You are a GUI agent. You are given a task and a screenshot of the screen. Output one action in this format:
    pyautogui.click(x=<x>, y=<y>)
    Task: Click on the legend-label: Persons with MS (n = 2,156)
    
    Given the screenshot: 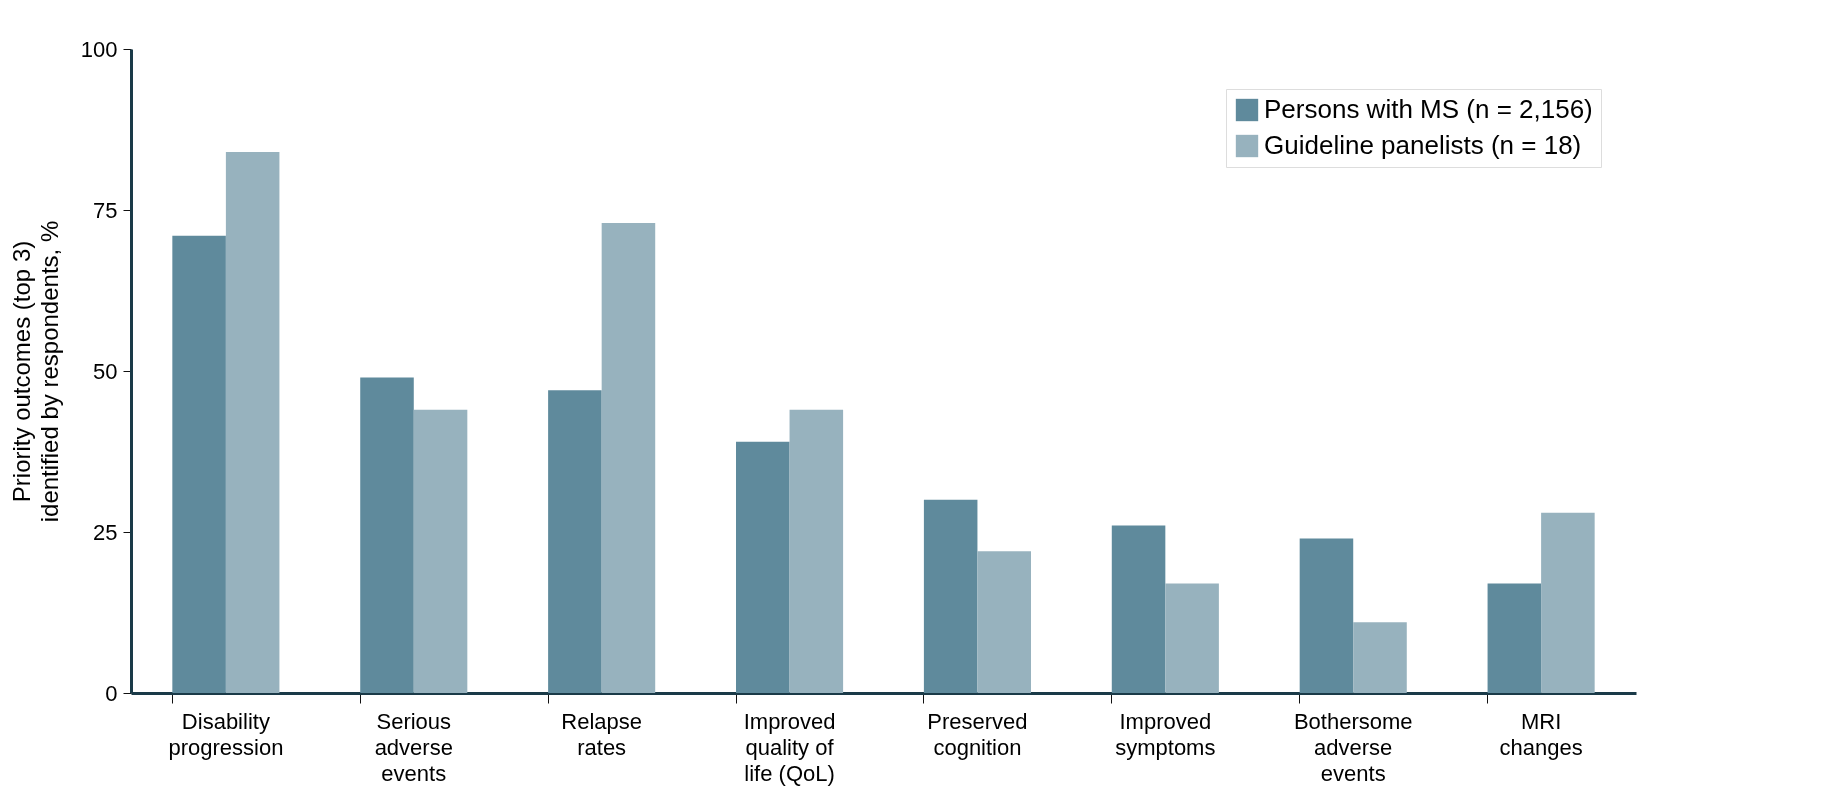 What is the action you would take?
    pyautogui.click(x=1428, y=109)
    